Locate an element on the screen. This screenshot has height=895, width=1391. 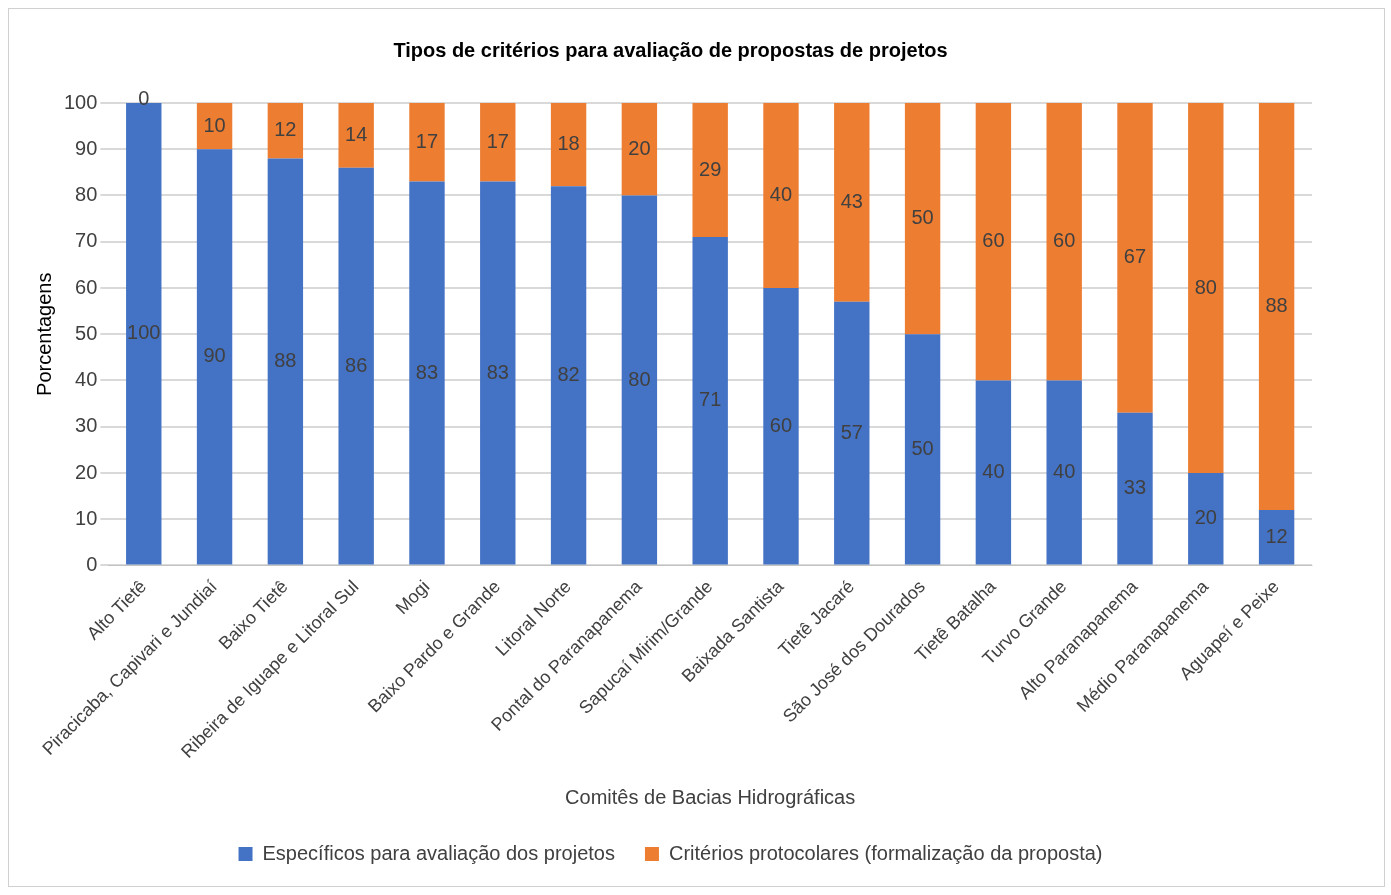
y-tick-label: 80 is located at coordinates (86, 194).